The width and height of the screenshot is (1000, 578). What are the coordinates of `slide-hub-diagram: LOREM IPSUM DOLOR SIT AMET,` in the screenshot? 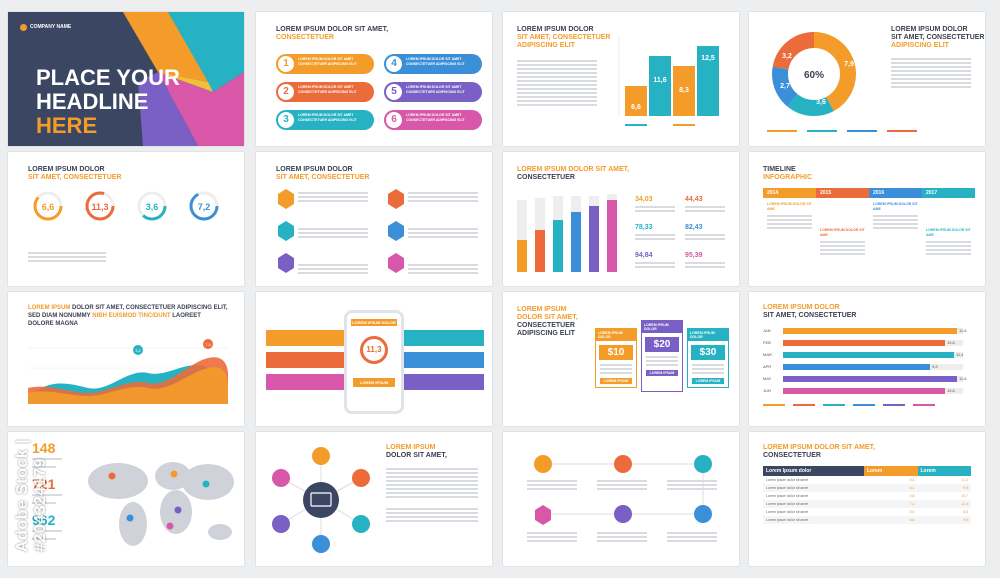 It's located at (374, 499).